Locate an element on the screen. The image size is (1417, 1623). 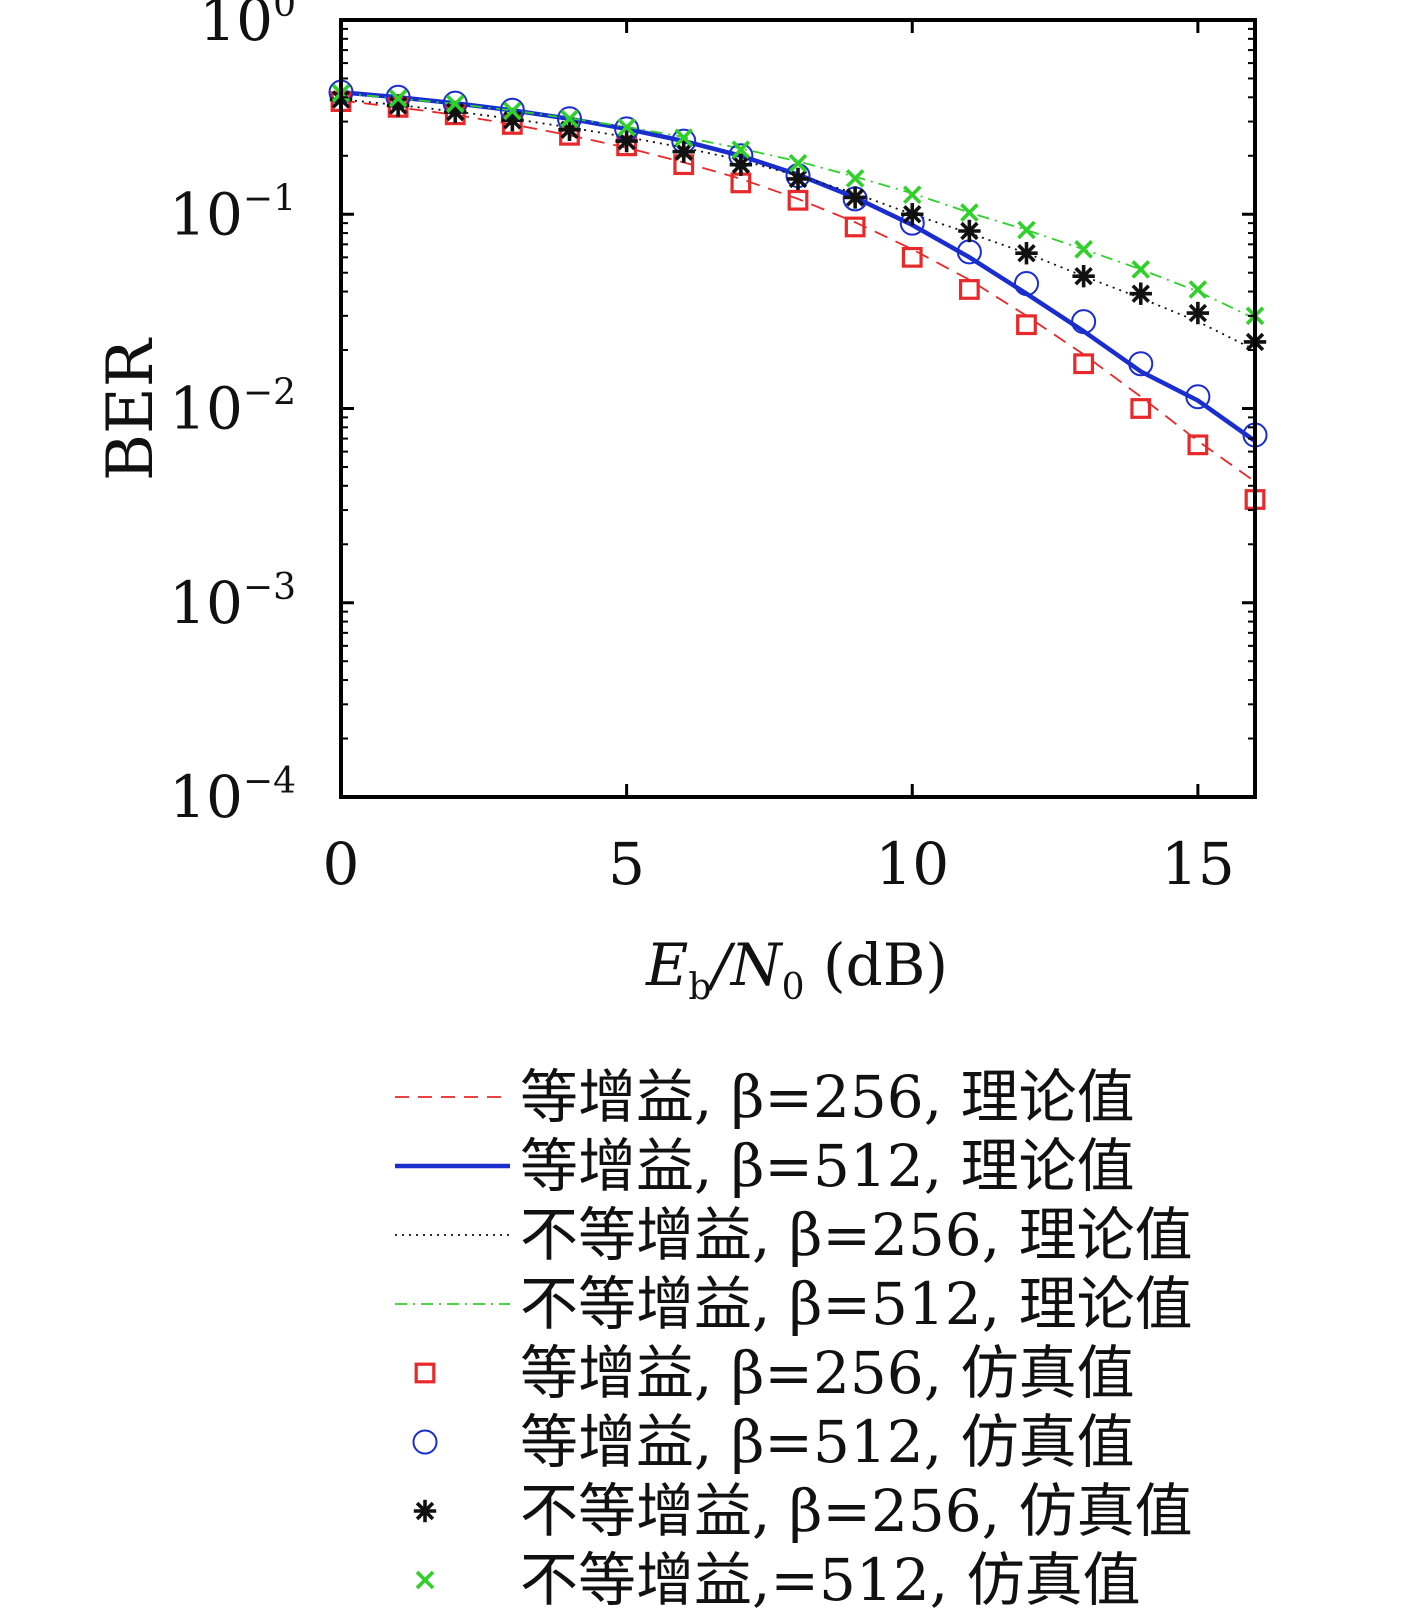
legend-entry: 等增益, β=256, 仿真值 is located at coordinates (885, 1372).